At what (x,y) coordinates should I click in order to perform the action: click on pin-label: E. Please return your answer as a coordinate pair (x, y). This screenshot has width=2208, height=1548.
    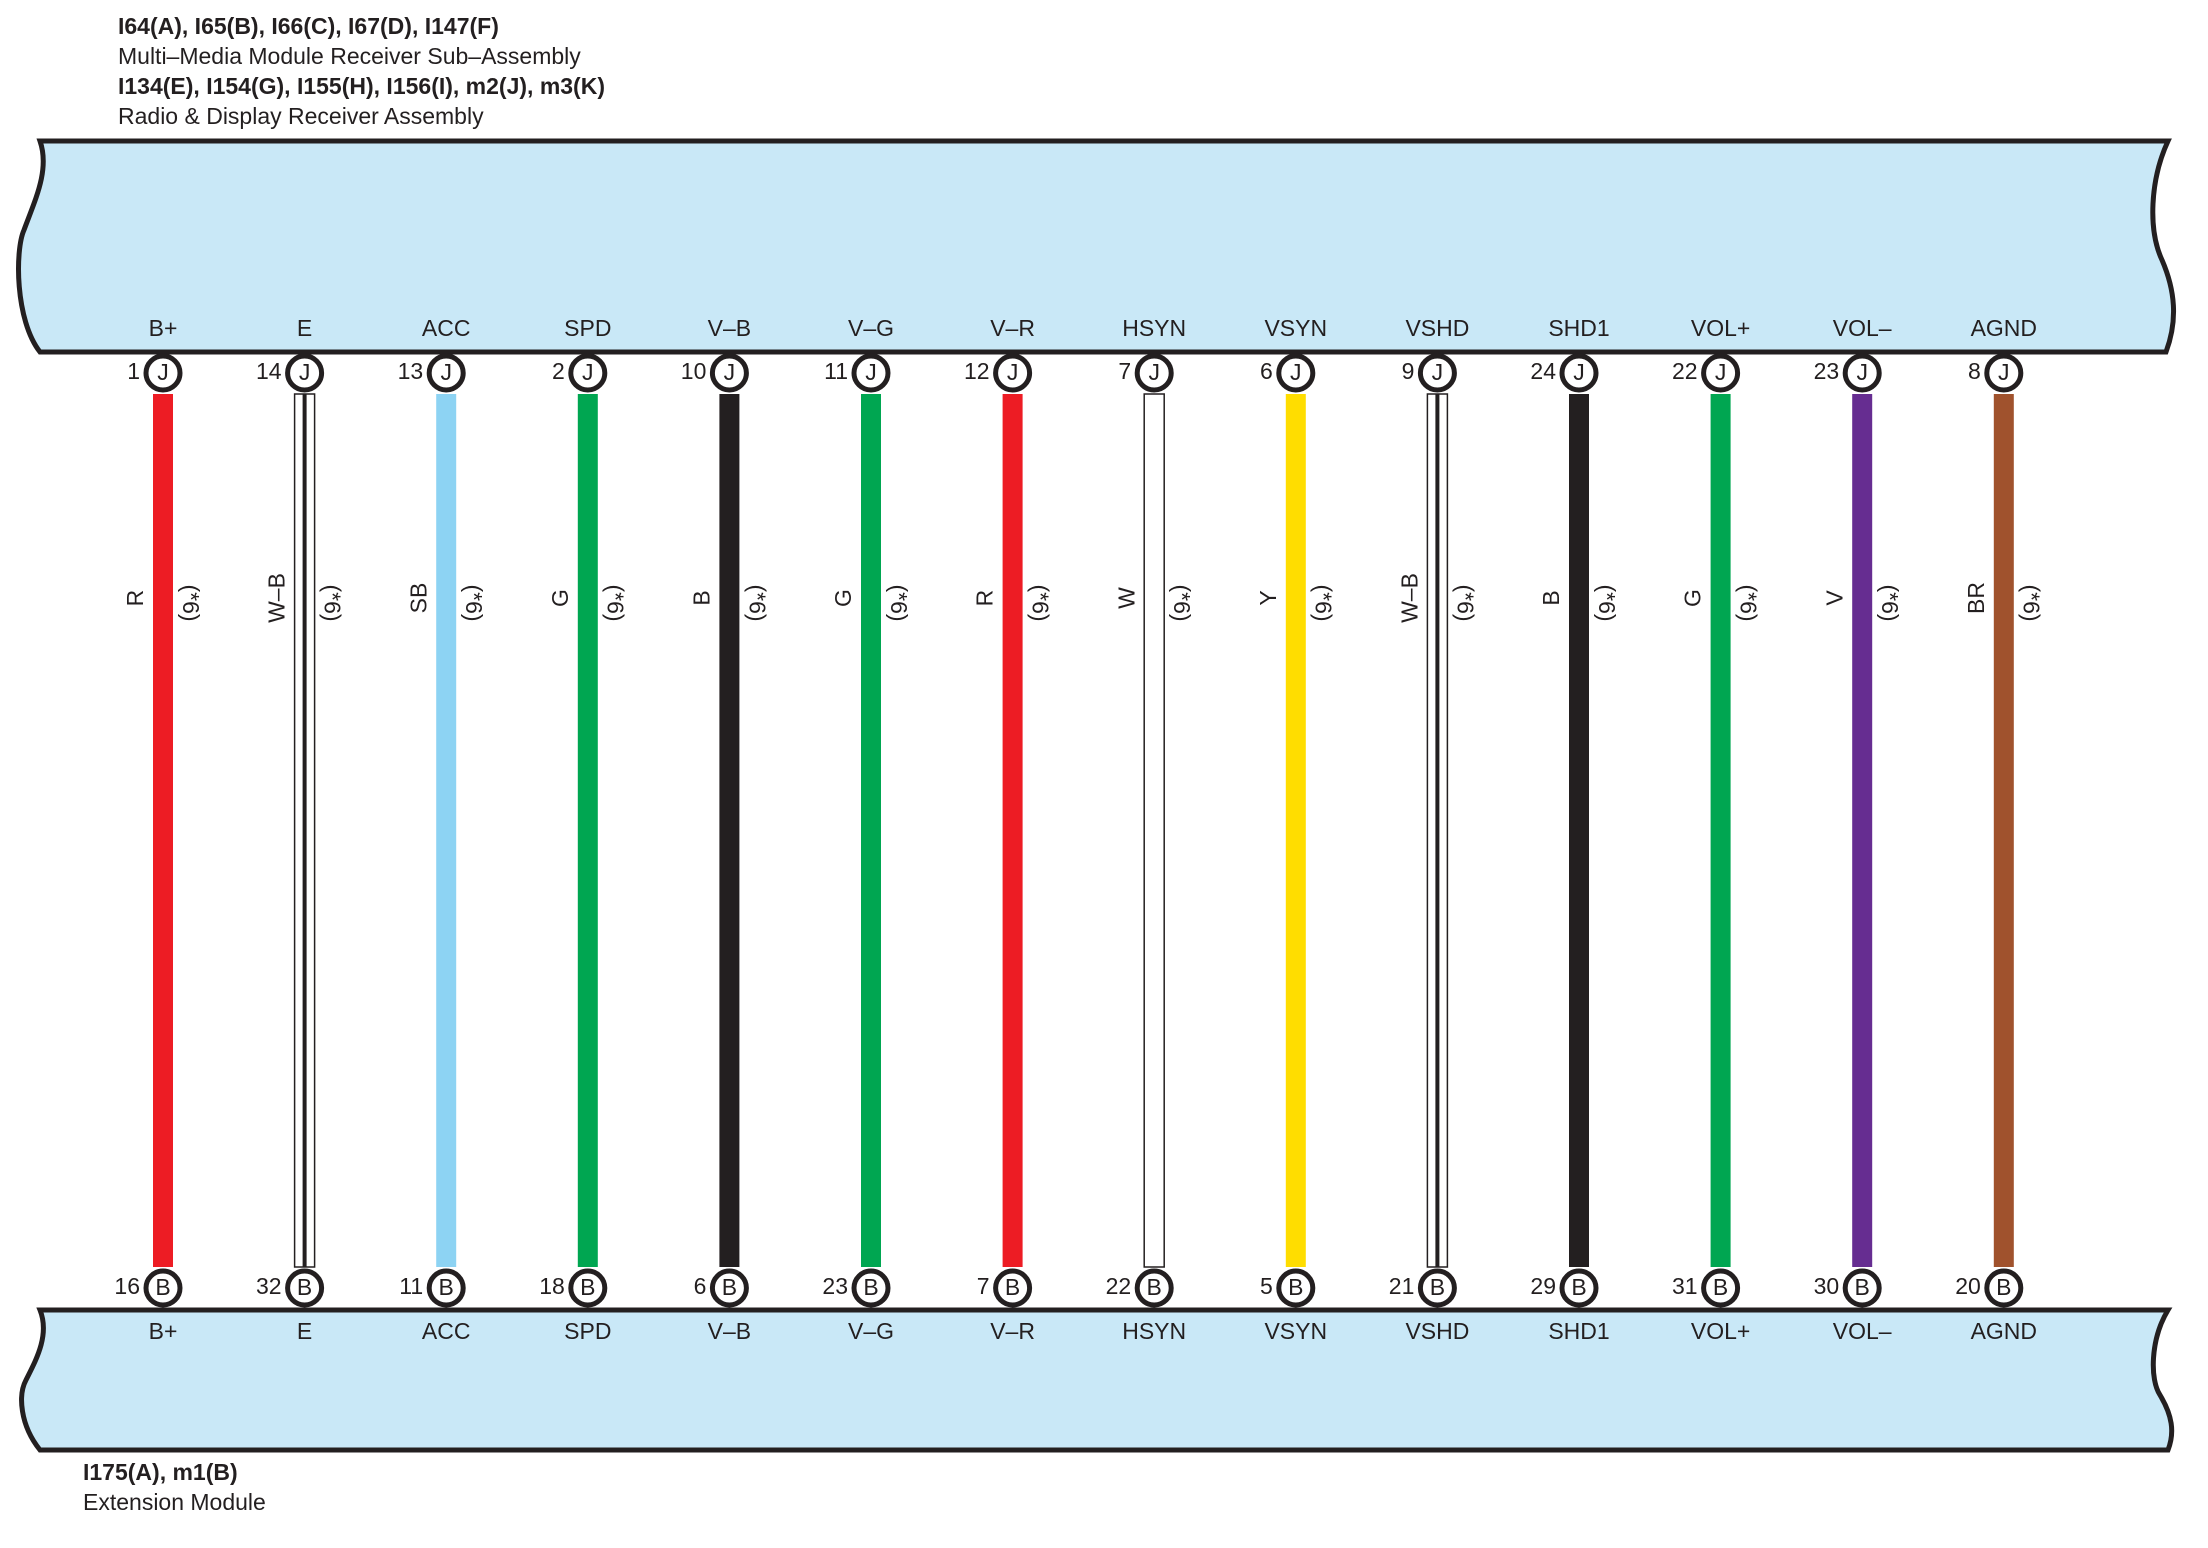
    Looking at the image, I should click on (304, 328).